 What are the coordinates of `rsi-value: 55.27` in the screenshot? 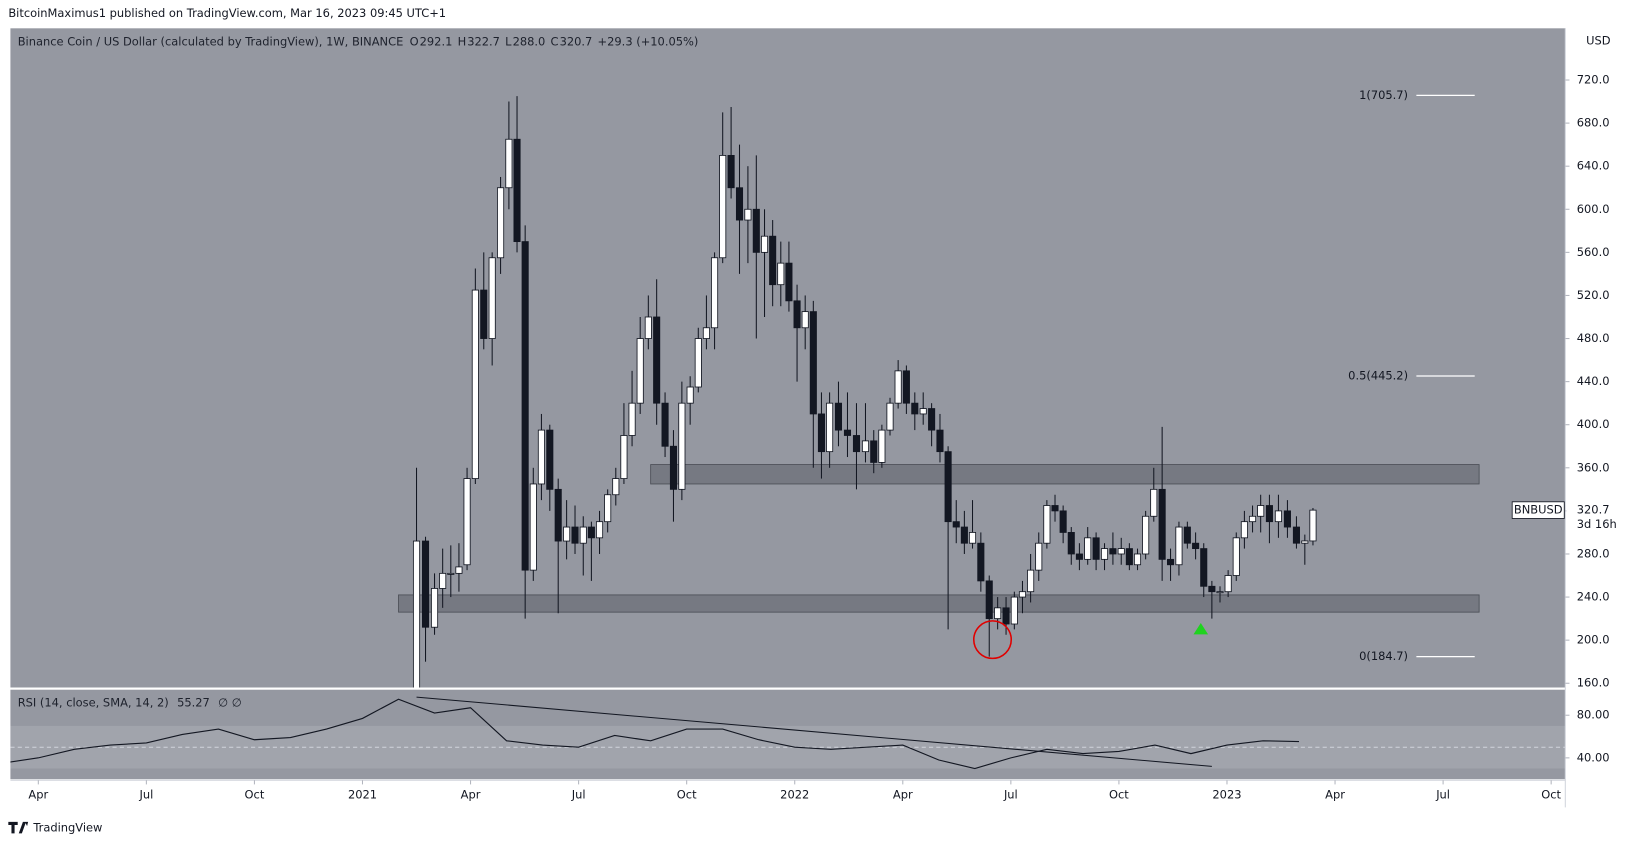 It's located at (193, 703).